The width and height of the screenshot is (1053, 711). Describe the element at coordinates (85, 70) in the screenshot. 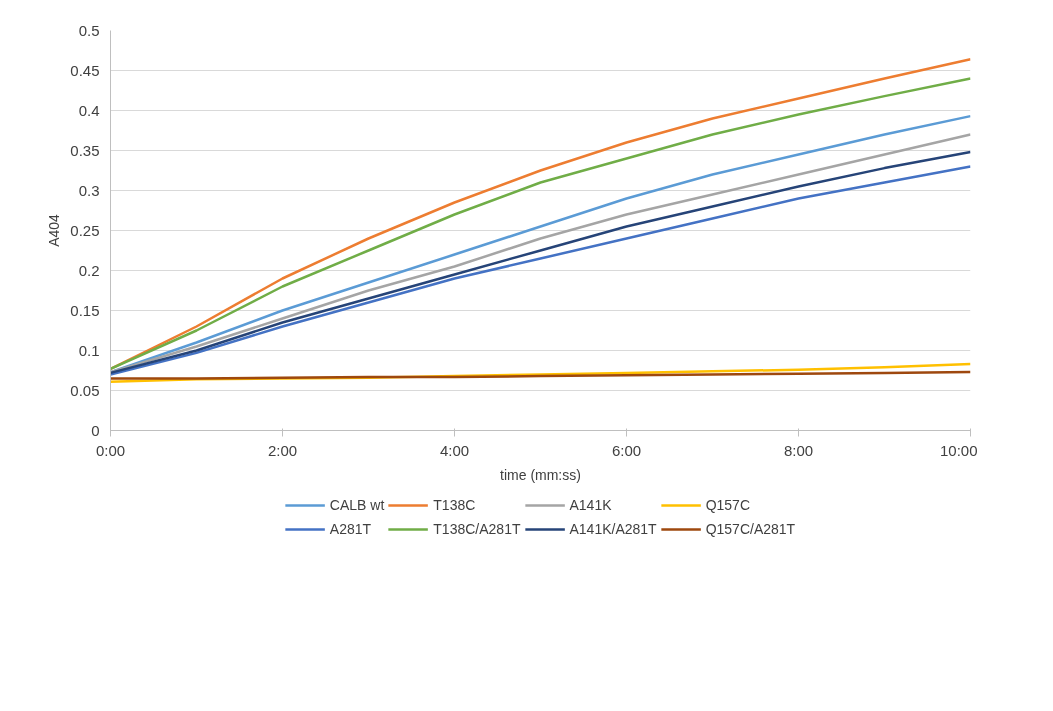

I see `y-tick-label: 0.45` at that location.